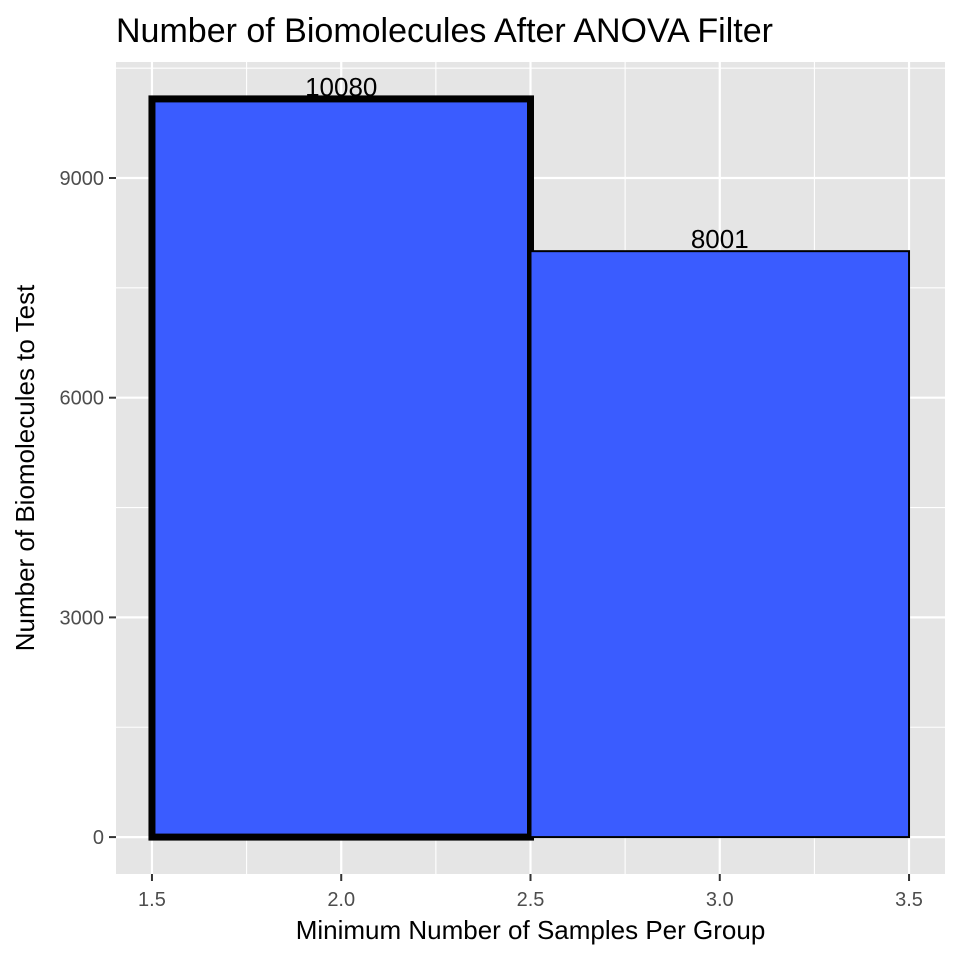 The width and height of the screenshot is (960, 960). I want to click on x-tick-label: 2.5, so click(531, 900).